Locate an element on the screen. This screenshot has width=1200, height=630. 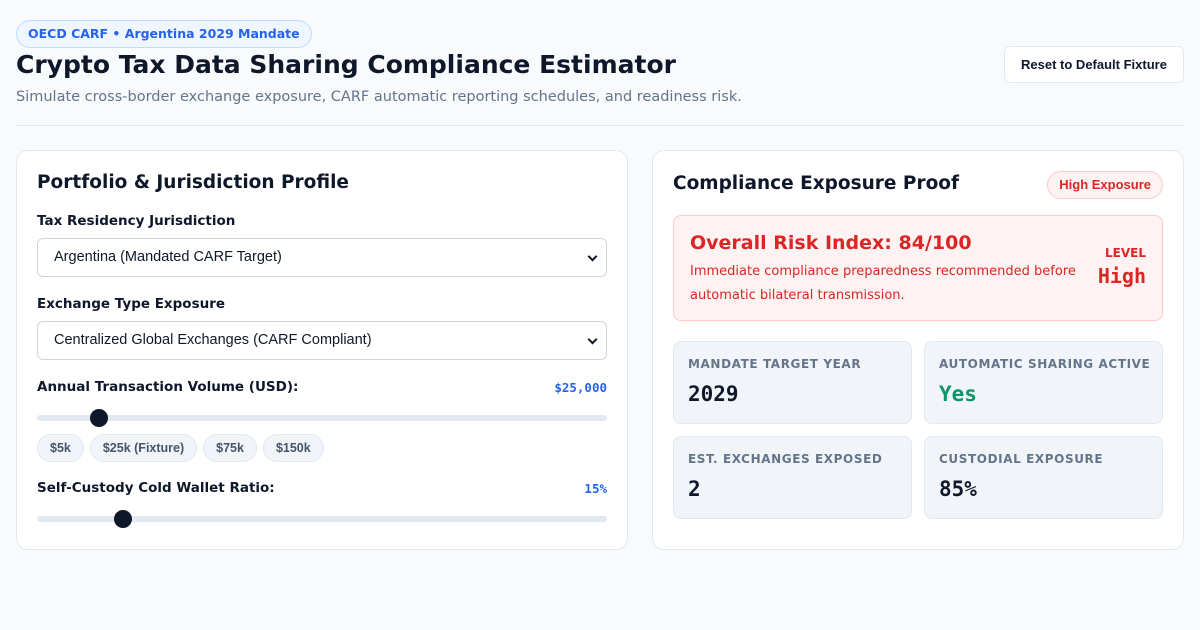
mandate-pill: OECD CARF • Argentina 2029 Mandate is located at coordinates (164, 34).